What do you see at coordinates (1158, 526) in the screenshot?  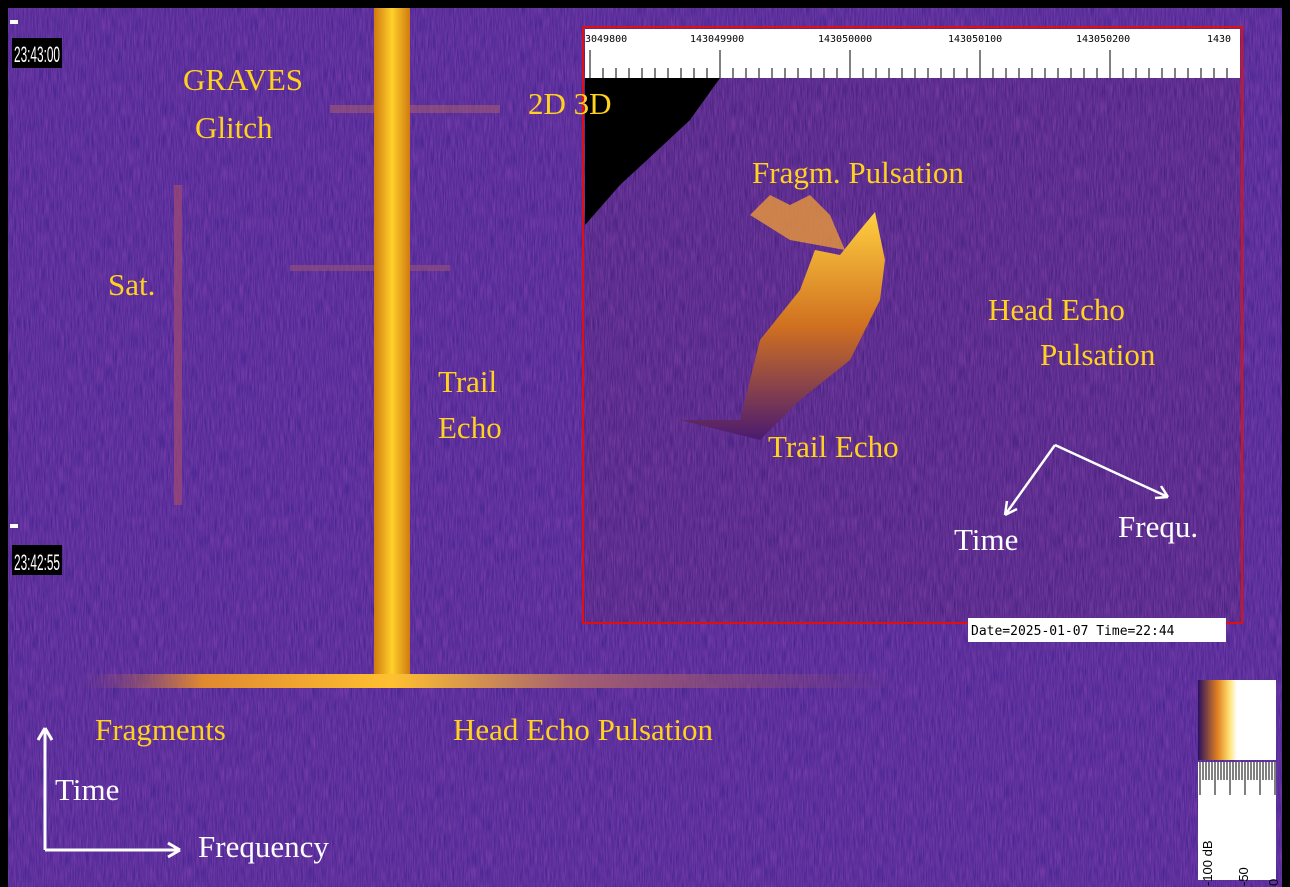 I see `axis-label: Frequ.` at bounding box center [1158, 526].